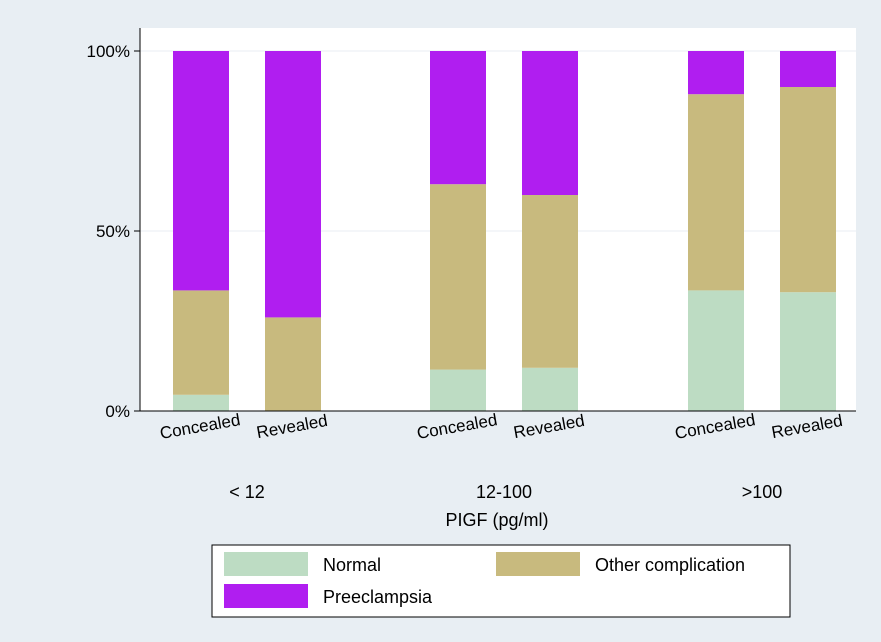 The width and height of the screenshot is (881, 642). Describe the element at coordinates (378, 597) in the screenshot. I see `legend-label: Preeclampsia` at that location.